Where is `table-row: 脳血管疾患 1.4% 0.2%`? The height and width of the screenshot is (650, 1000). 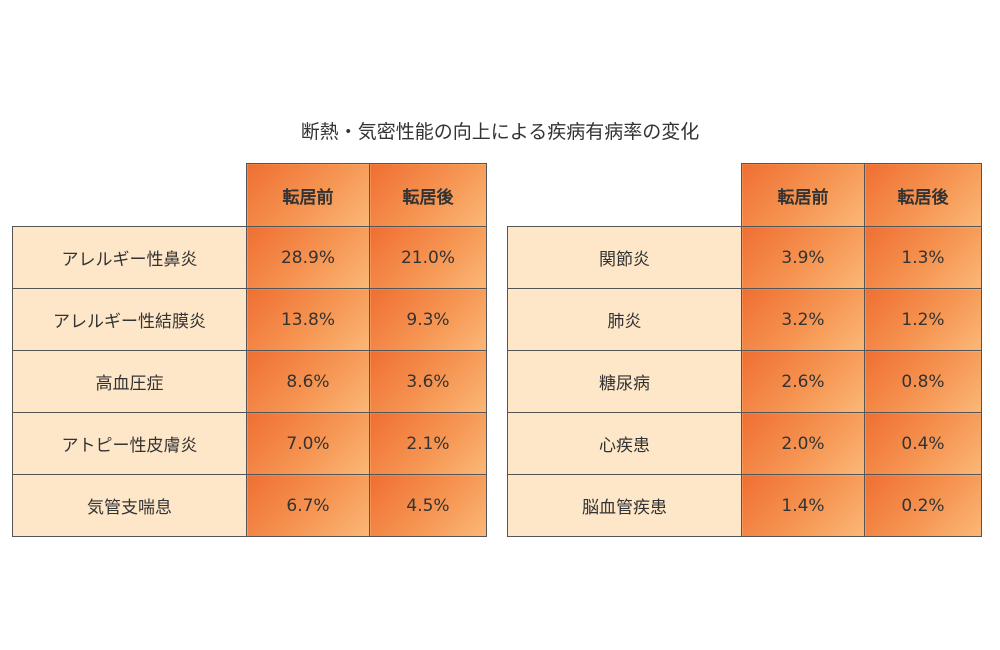
table-row: 脳血管疾患 1.4% 0.2% is located at coordinates (744, 505).